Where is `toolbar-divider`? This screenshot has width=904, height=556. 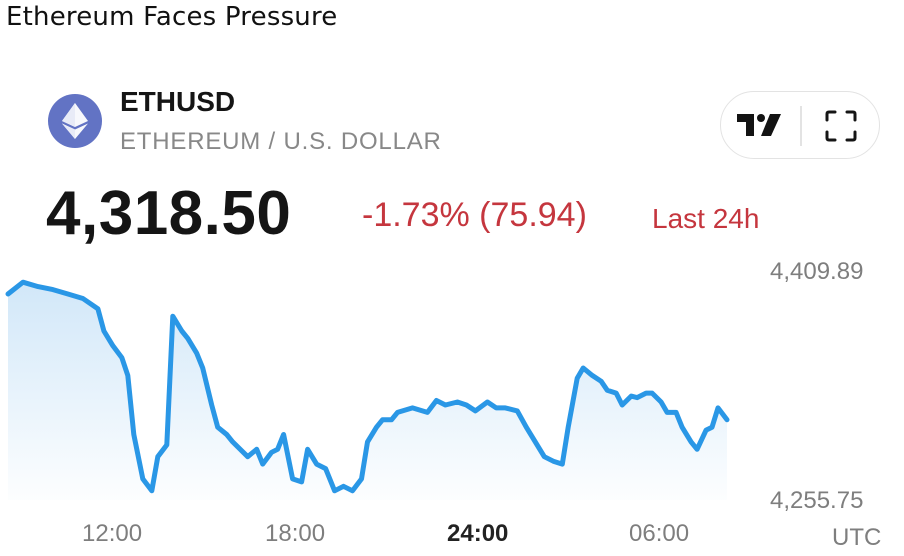
toolbar-divider is located at coordinates (801, 126).